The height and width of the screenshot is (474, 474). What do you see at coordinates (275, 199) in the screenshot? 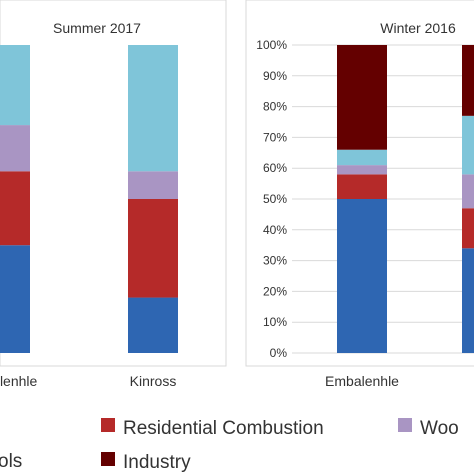
I see `y-tick-label: 50%` at bounding box center [275, 199].